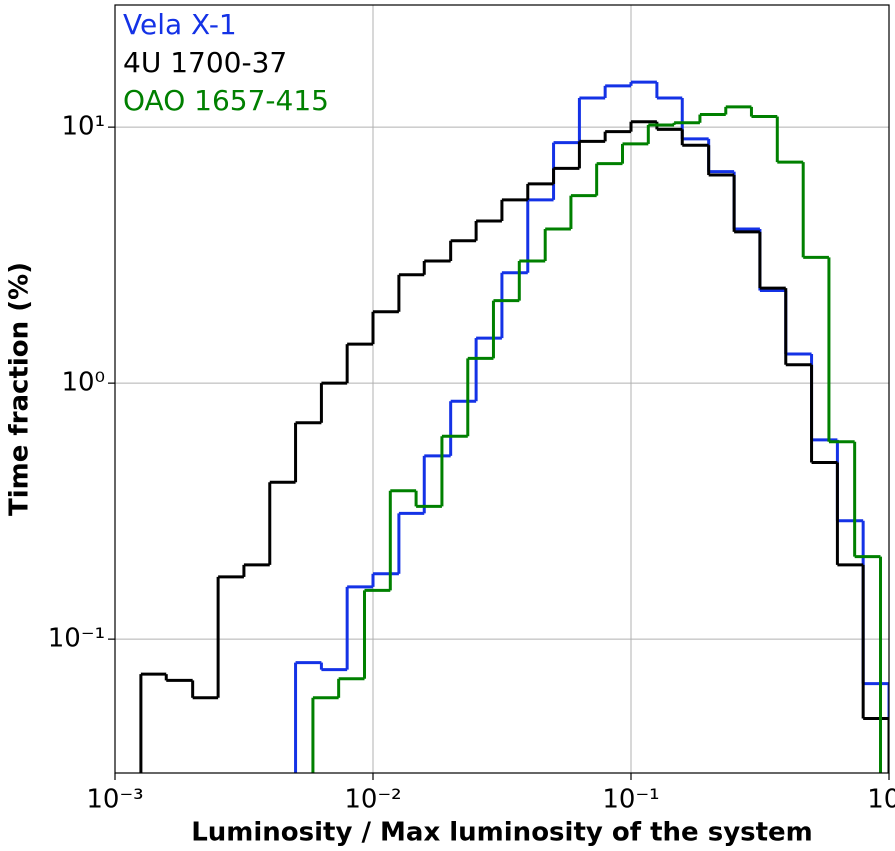 This screenshot has height=851, width=895. What do you see at coordinates (83, 127) in the screenshot?
I see `y-tick-label: 10¹` at bounding box center [83, 127].